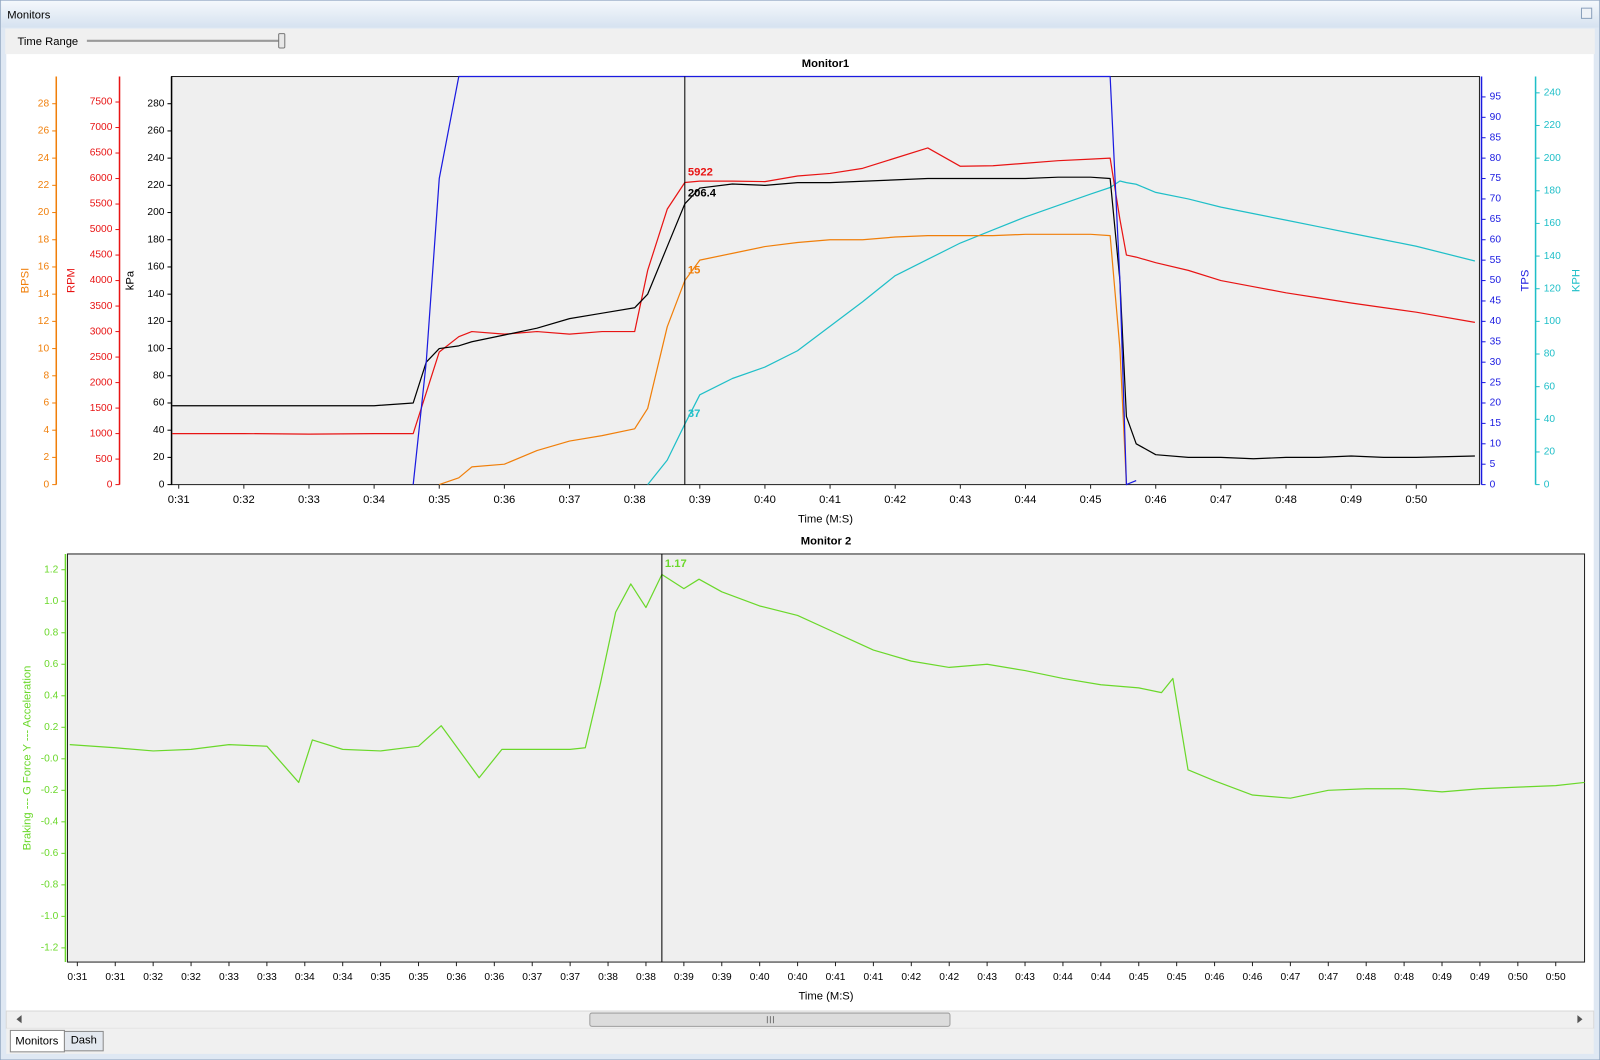 The width and height of the screenshot is (1600, 1060). I want to click on tab-label: Monitors, so click(36, 1042).